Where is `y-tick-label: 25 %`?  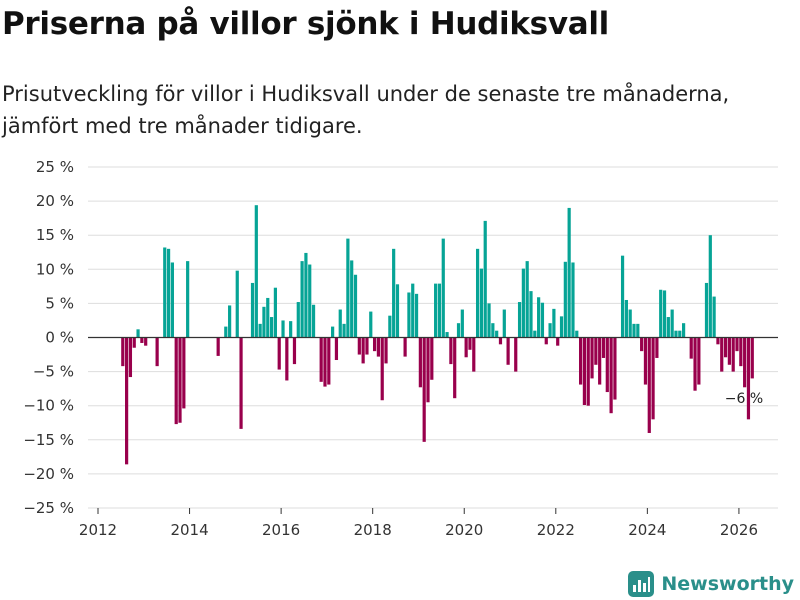 y-tick-label: 25 % is located at coordinates (55, 167).